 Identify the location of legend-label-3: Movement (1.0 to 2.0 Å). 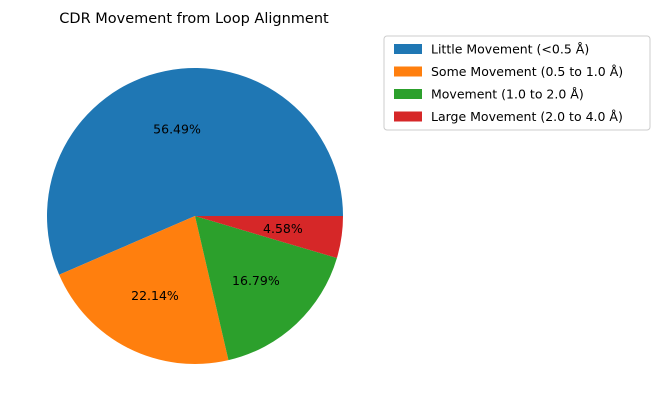
(507, 94).